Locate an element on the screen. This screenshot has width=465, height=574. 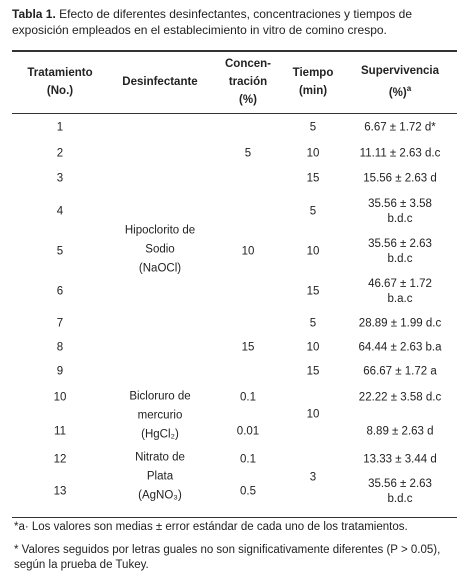
survival-line: 13.33 ± 3.44 d is located at coordinates (400, 459).